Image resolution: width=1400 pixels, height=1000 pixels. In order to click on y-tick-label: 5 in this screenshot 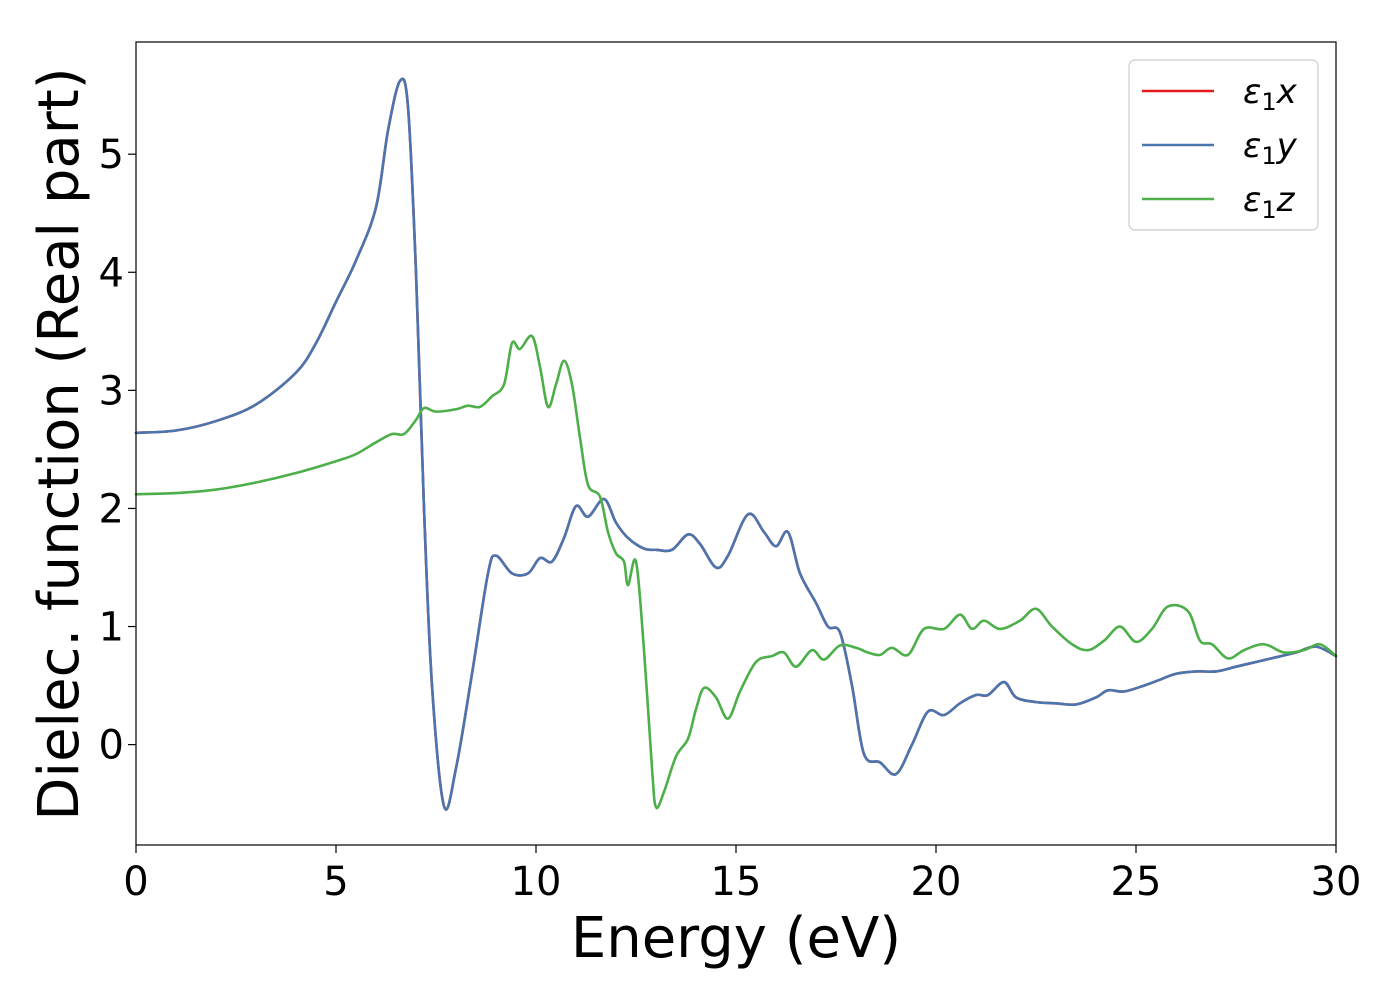, I will do `click(111, 155)`.